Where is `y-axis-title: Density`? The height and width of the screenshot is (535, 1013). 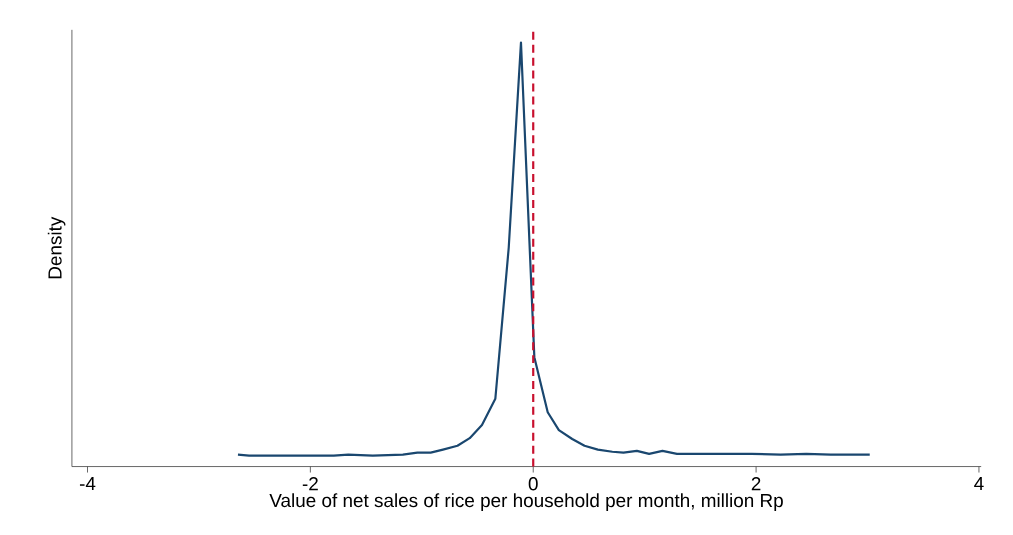
y-axis-title: Density is located at coordinates (56, 247).